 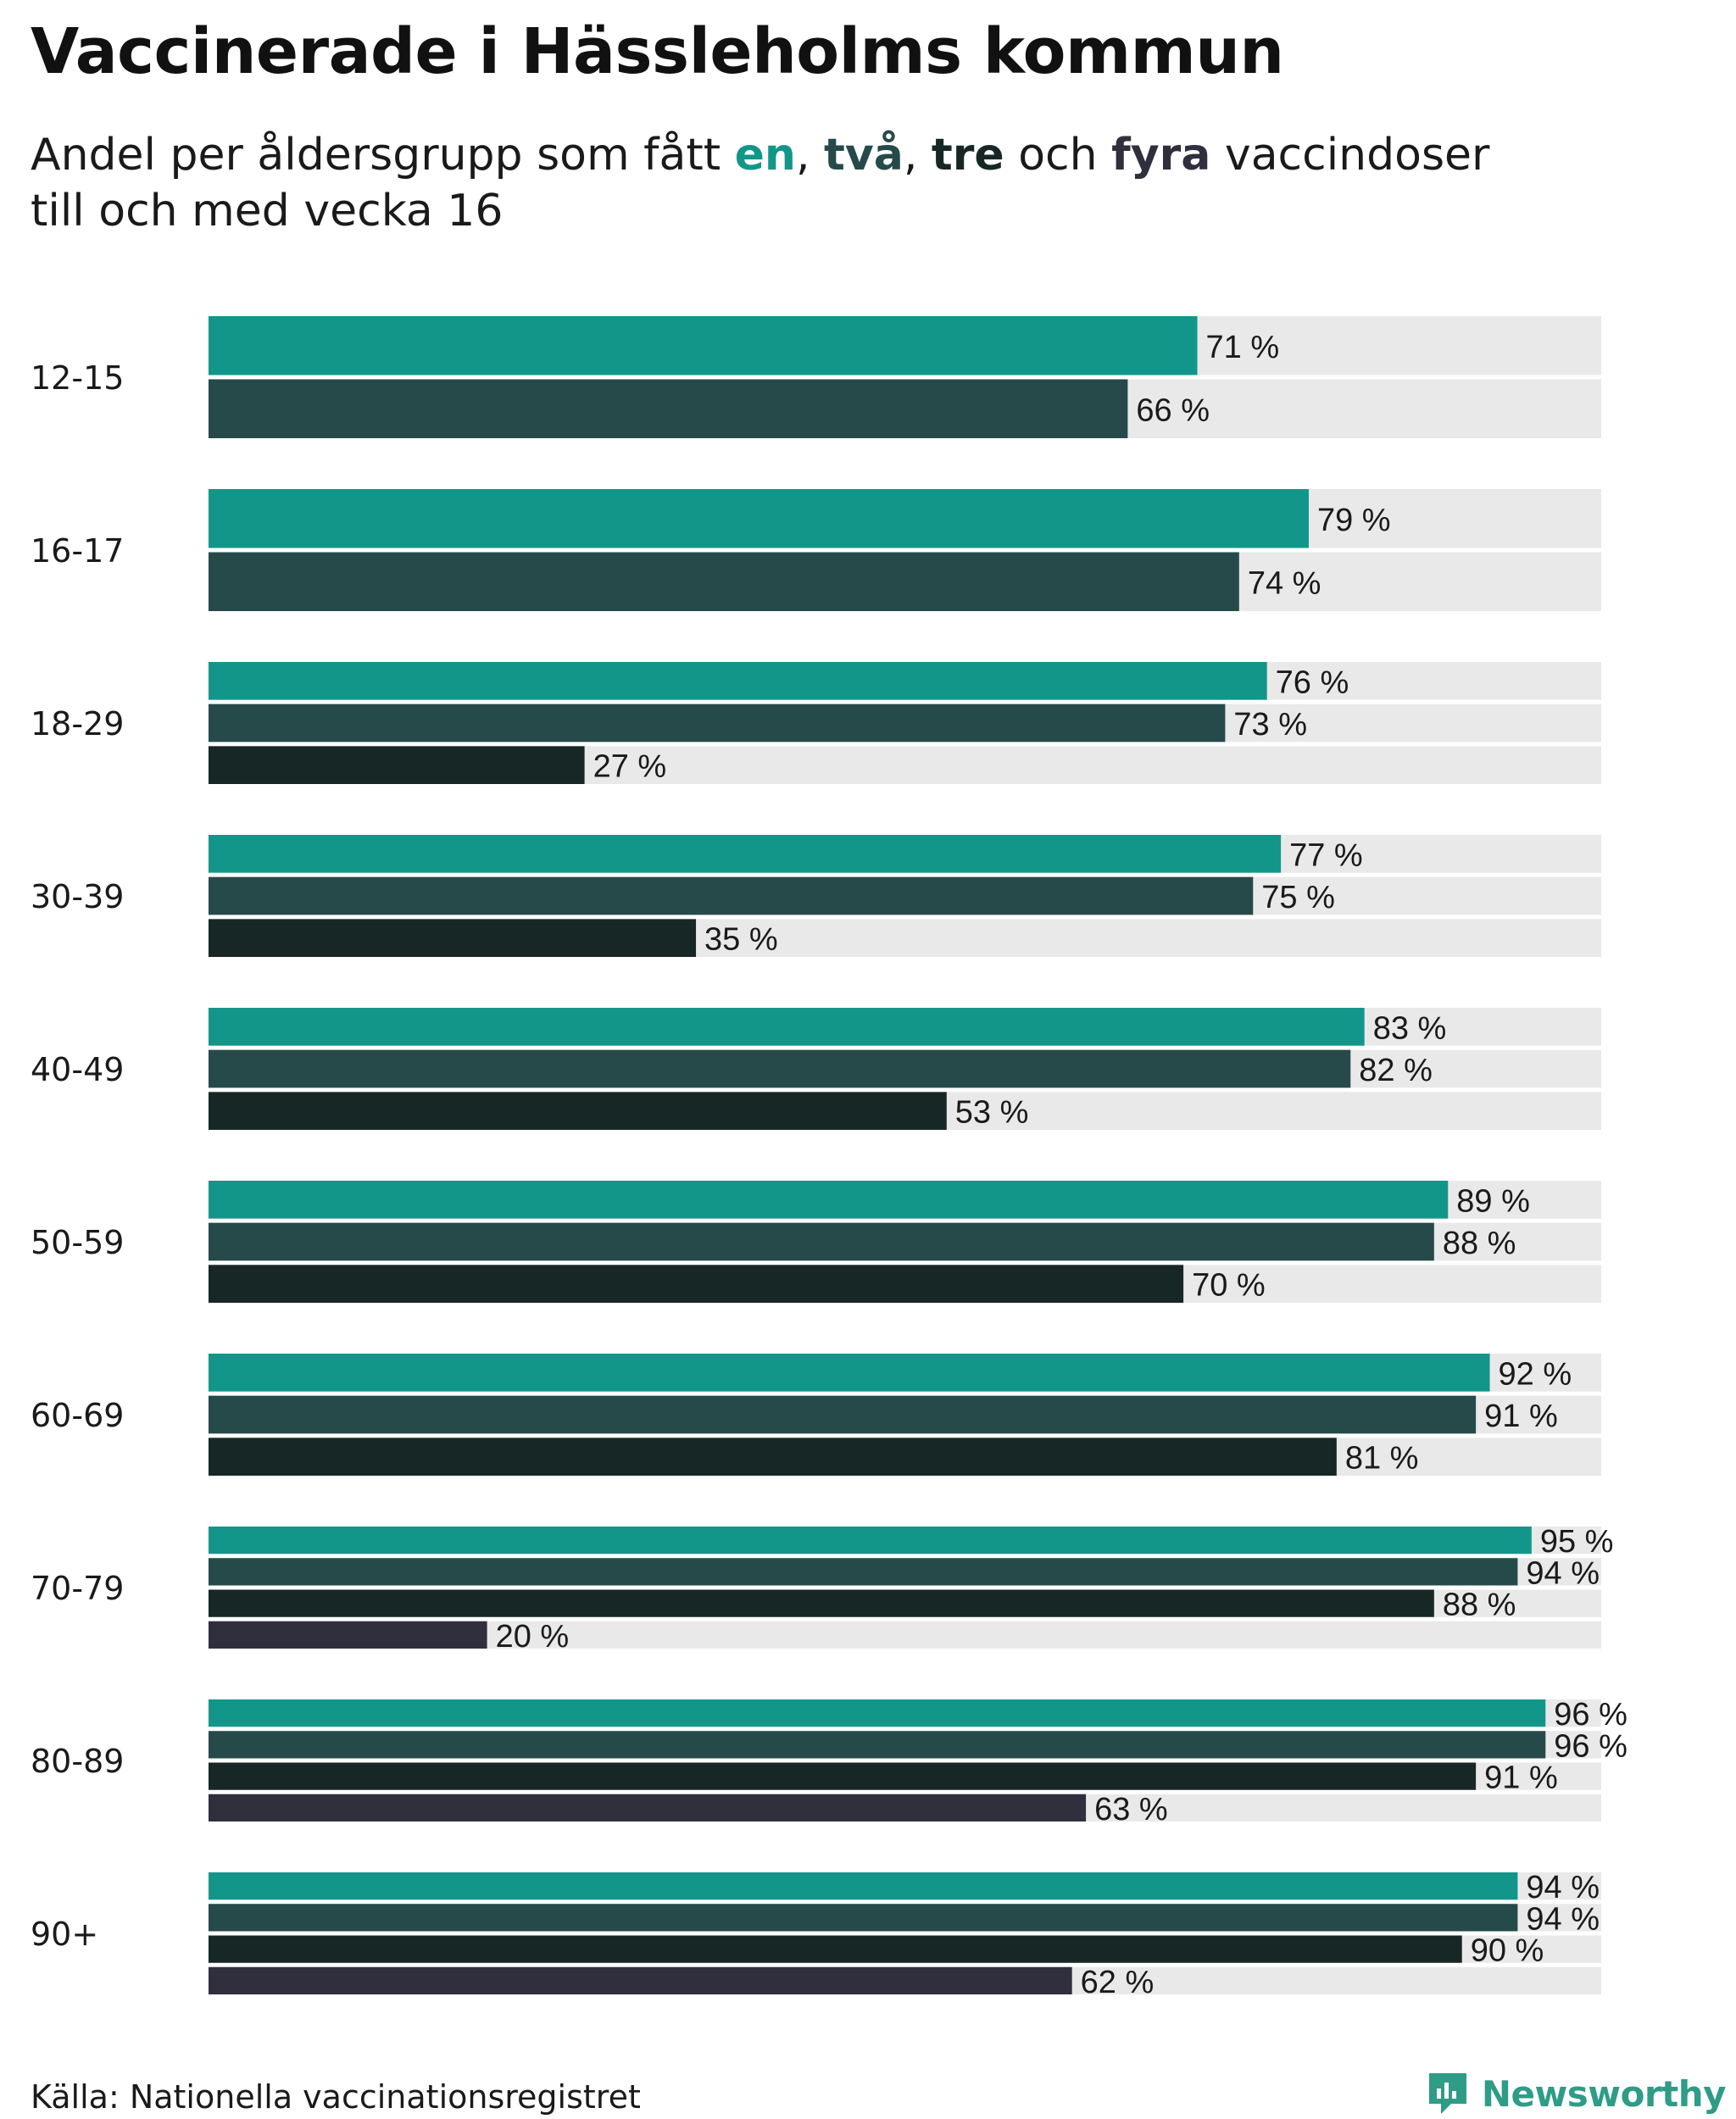 I want to click on value-label: 92 %, so click(x=1535, y=1374).